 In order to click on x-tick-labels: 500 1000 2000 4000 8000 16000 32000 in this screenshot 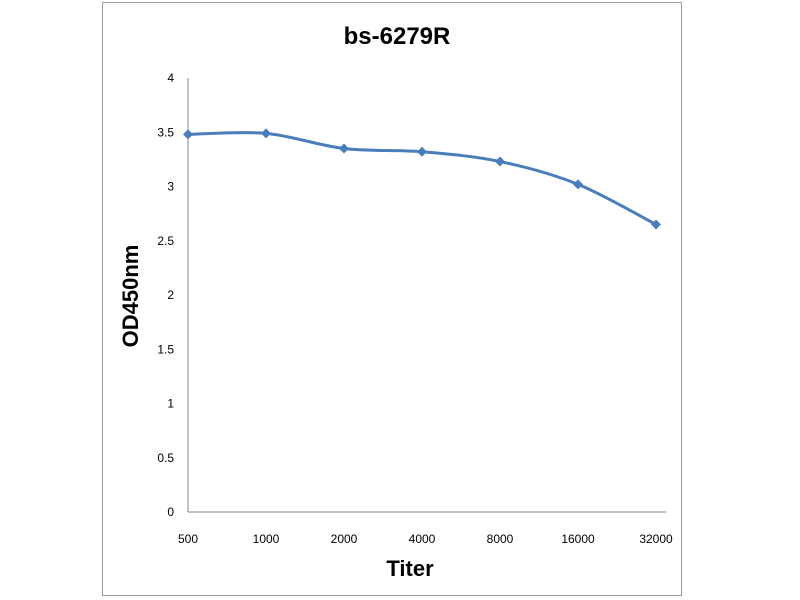, I will do `click(425, 539)`.